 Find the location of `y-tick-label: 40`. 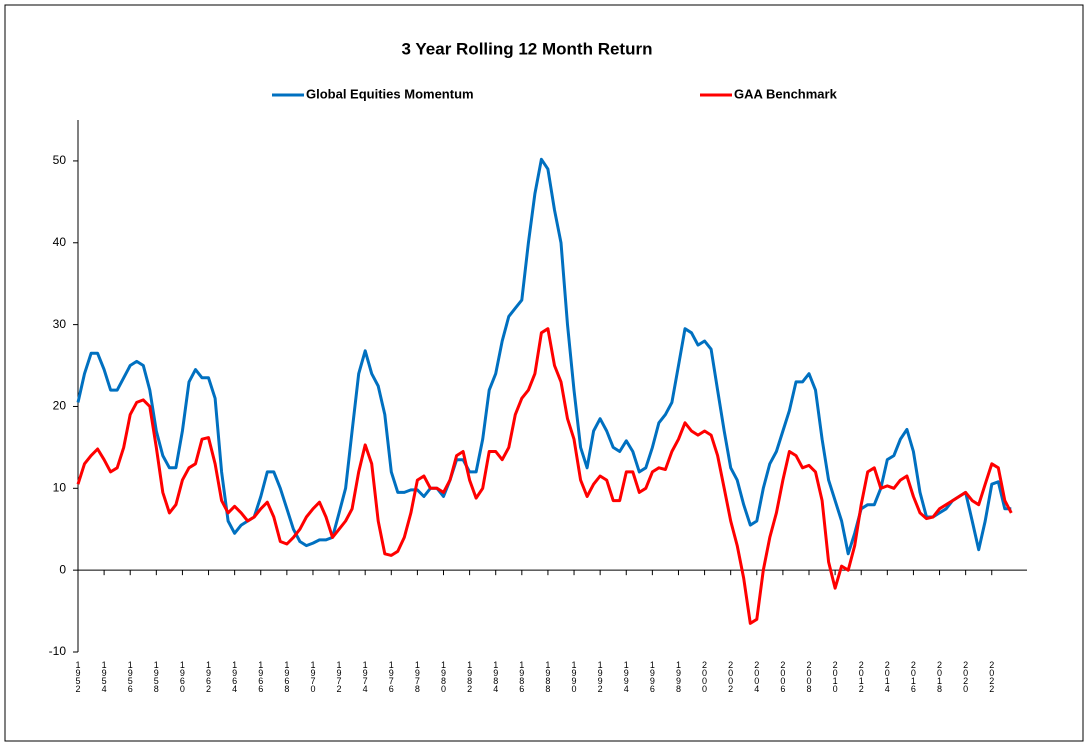

y-tick-label: 40 is located at coordinates (60, 242).